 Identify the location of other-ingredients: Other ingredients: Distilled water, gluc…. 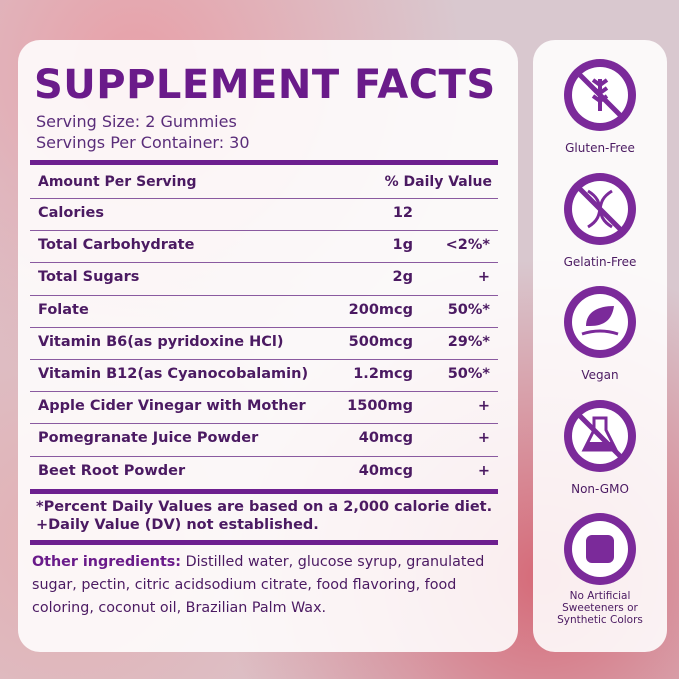
(266, 585).